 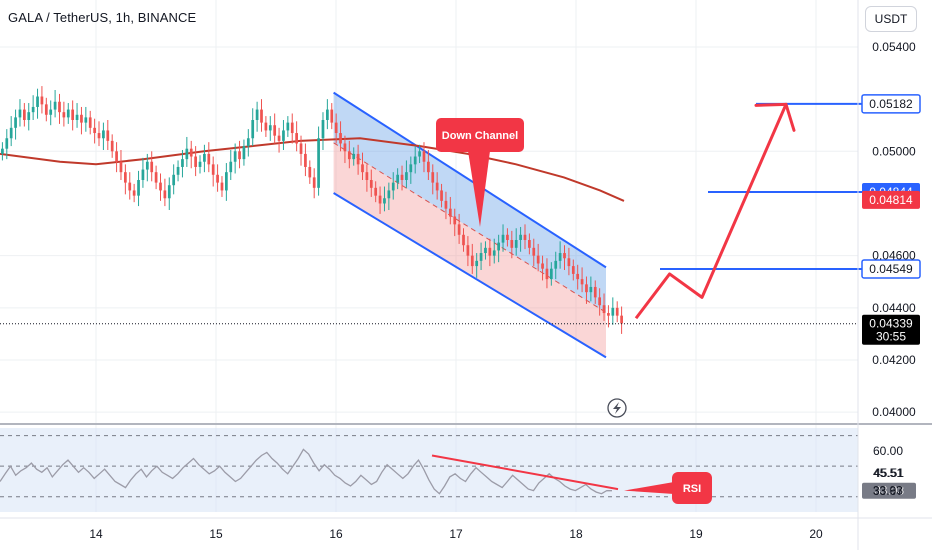 What do you see at coordinates (668, 488) in the screenshot?
I see `rsi-callout: RSI` at bounding box center [668, 488].